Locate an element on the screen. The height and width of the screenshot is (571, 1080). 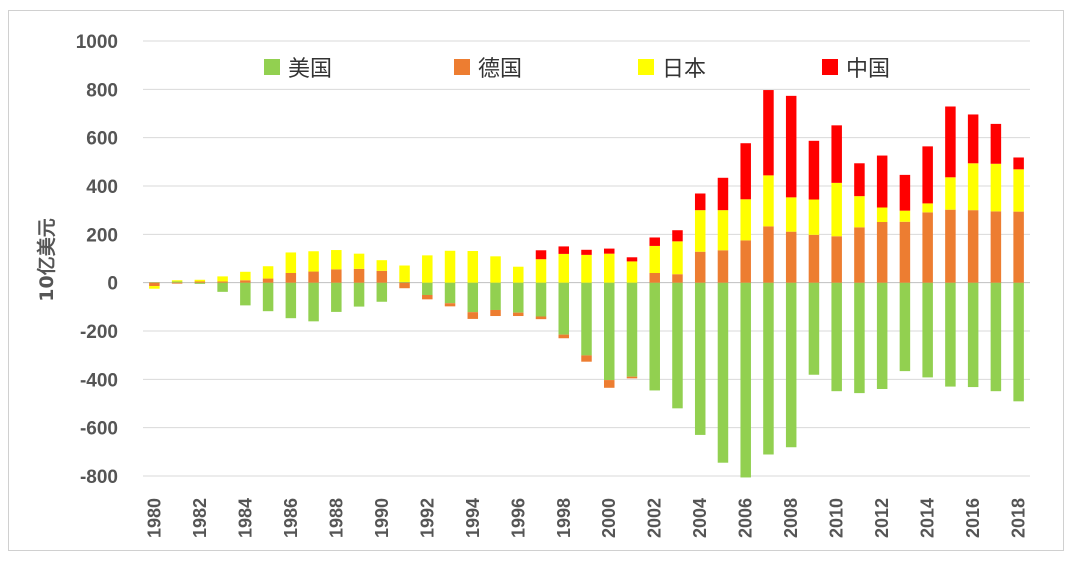
bar-germany-1980 is located at coordinates (154, 284).